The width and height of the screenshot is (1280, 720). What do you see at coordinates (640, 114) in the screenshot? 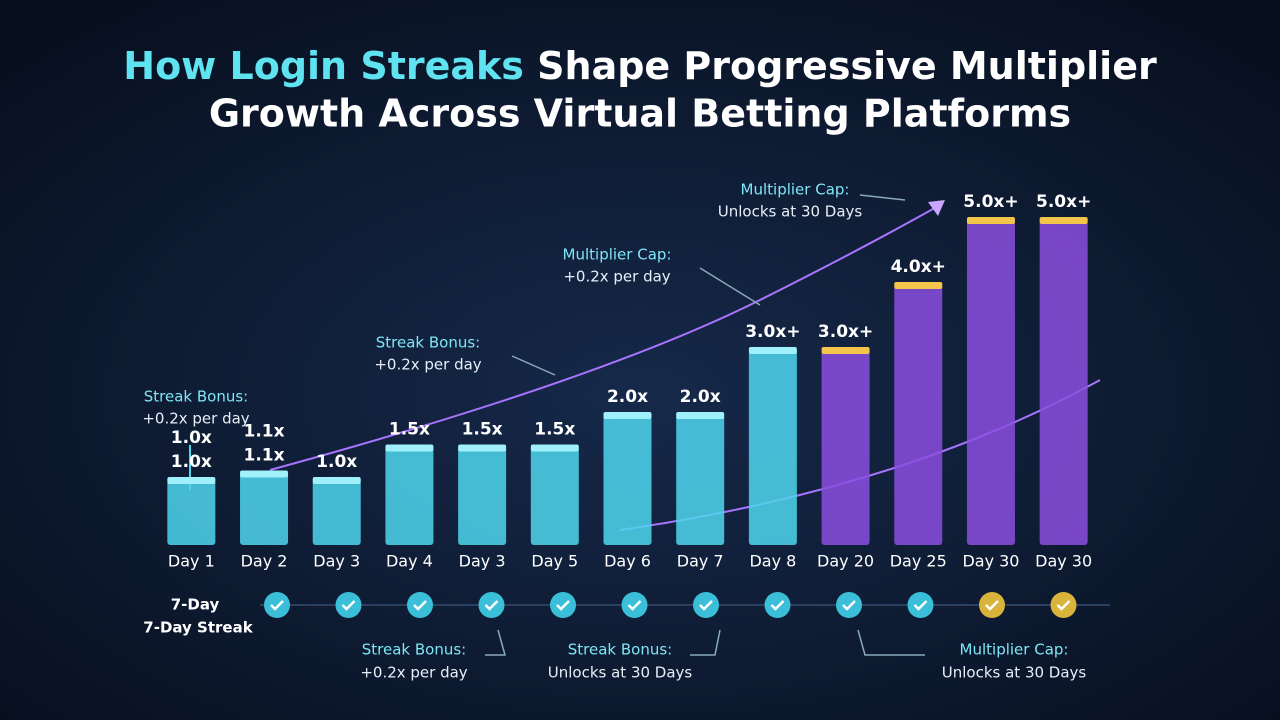
I see `chart-title: Growth Across Virtual Betting Platforms` at bounding box center [640, 114].